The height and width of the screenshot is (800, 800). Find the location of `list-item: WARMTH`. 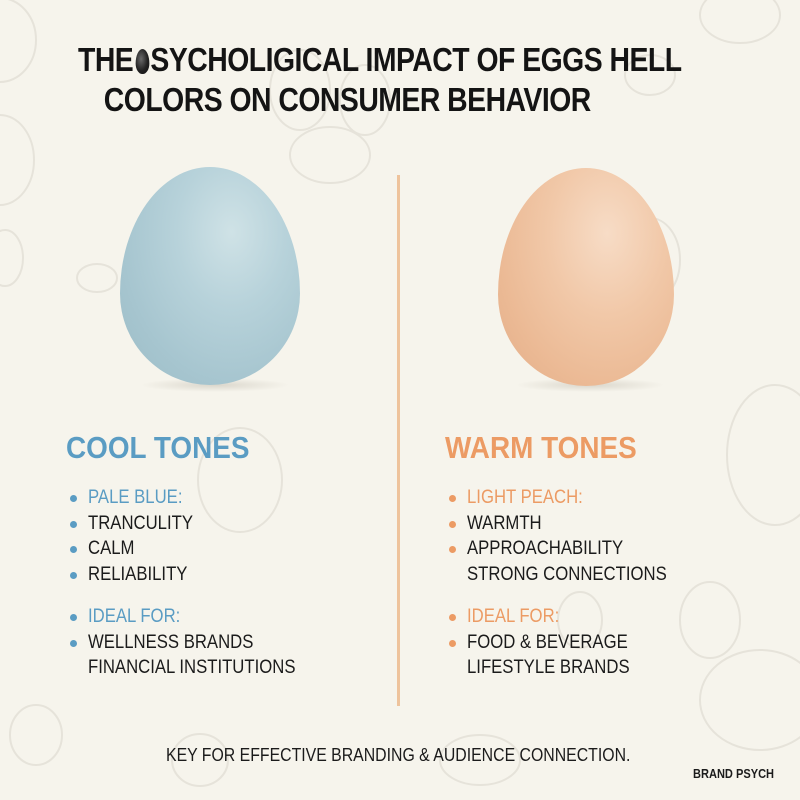

list-item: WARMTH is located at coordinates (569, 524).